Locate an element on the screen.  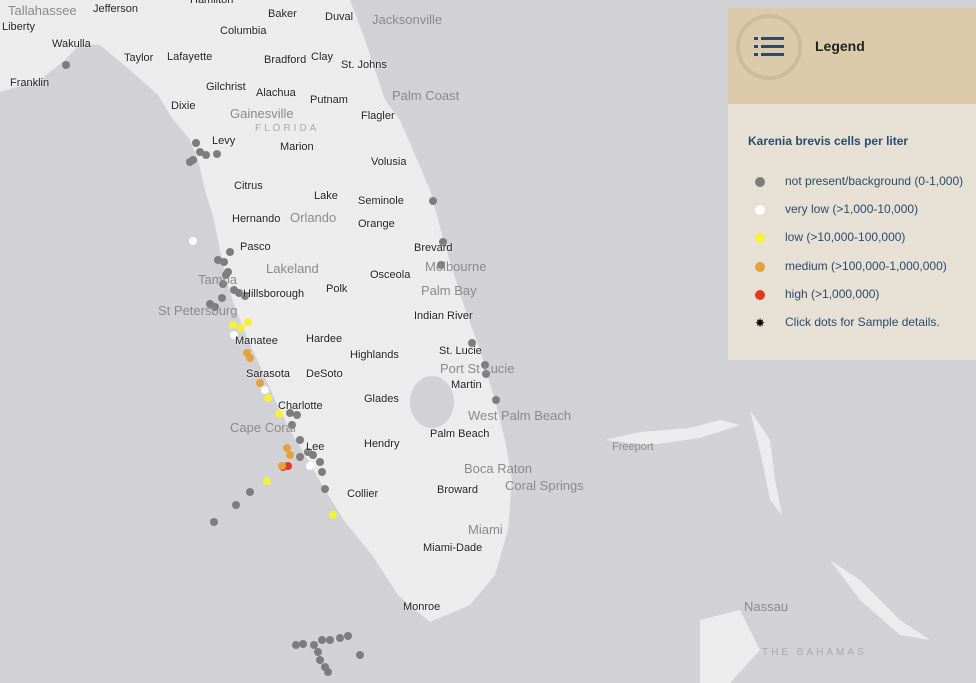
eleuthera-island is located at coordinates (880, 600).